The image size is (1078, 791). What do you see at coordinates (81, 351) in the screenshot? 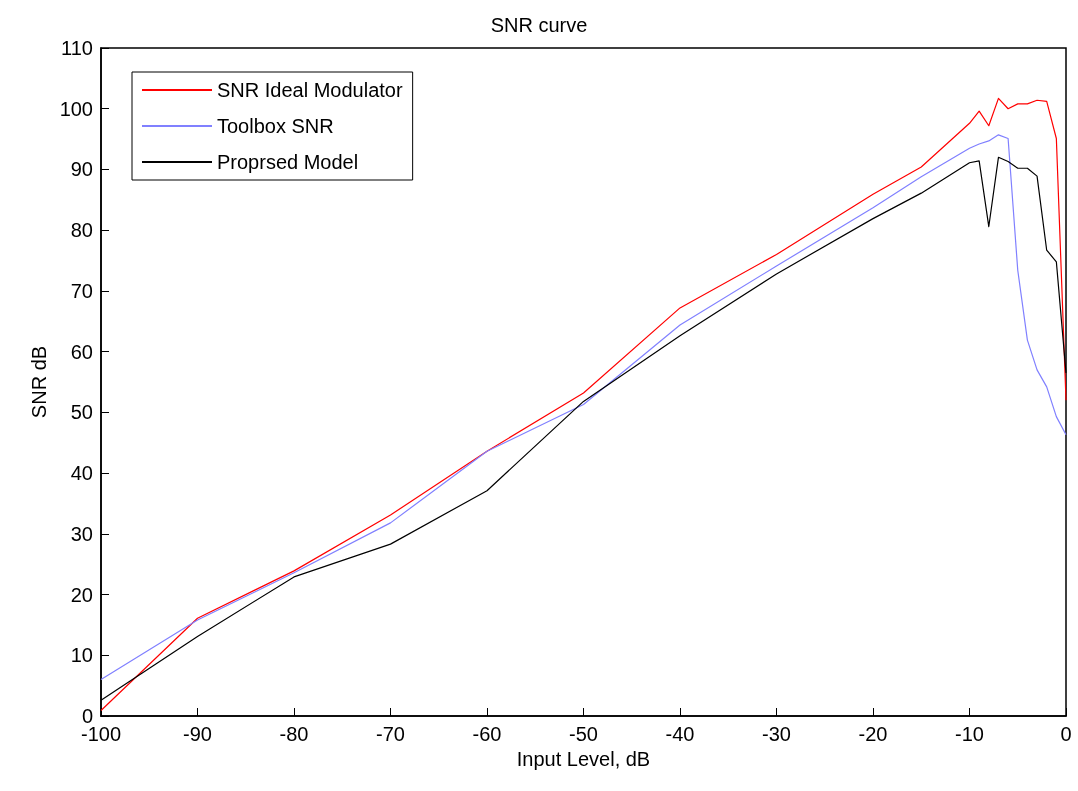
I see `y-tick-label: 60` at bounding box center [81, 351].